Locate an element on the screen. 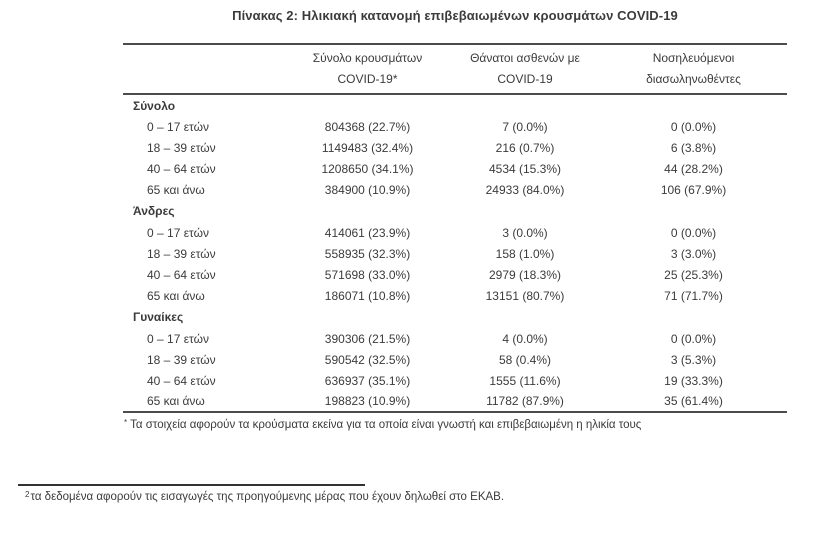 This screenshot has width=840, height=538. deaths-value: 11782 (87.9%) is located at coordinates (525, 401).